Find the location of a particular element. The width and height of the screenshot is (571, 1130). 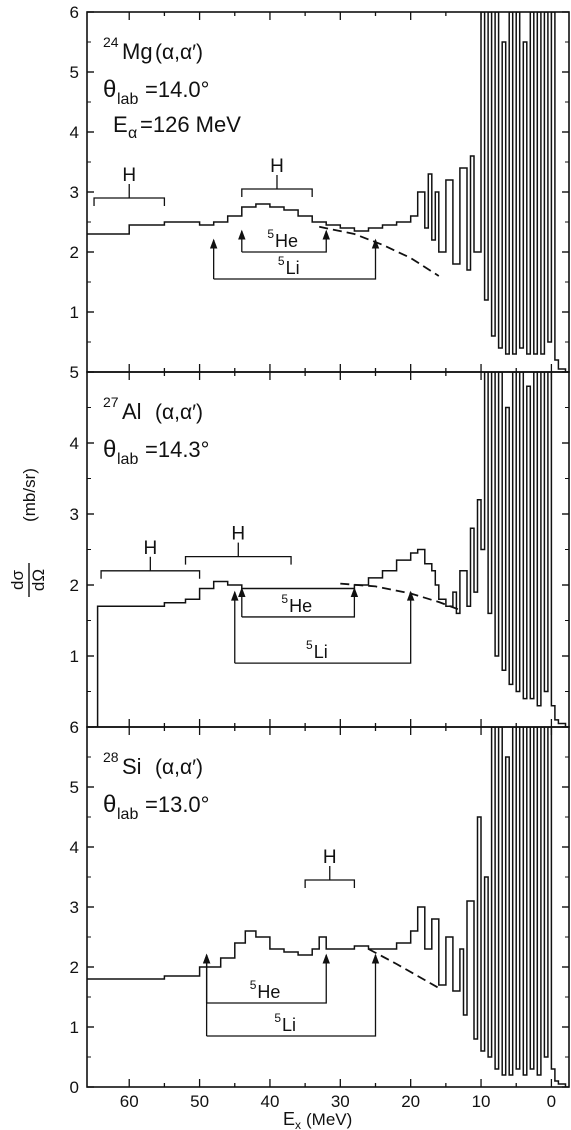

angle-value: =14.3° is located at coordinates (177, 449).